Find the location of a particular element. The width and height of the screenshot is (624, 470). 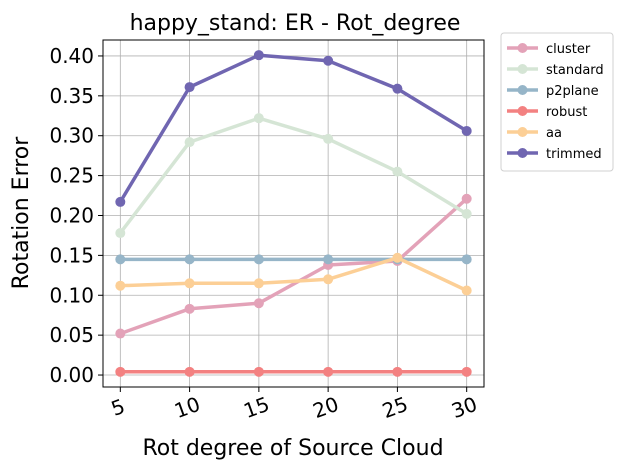

legend-item-cluster: cluster is located at coordinates (549, 49).